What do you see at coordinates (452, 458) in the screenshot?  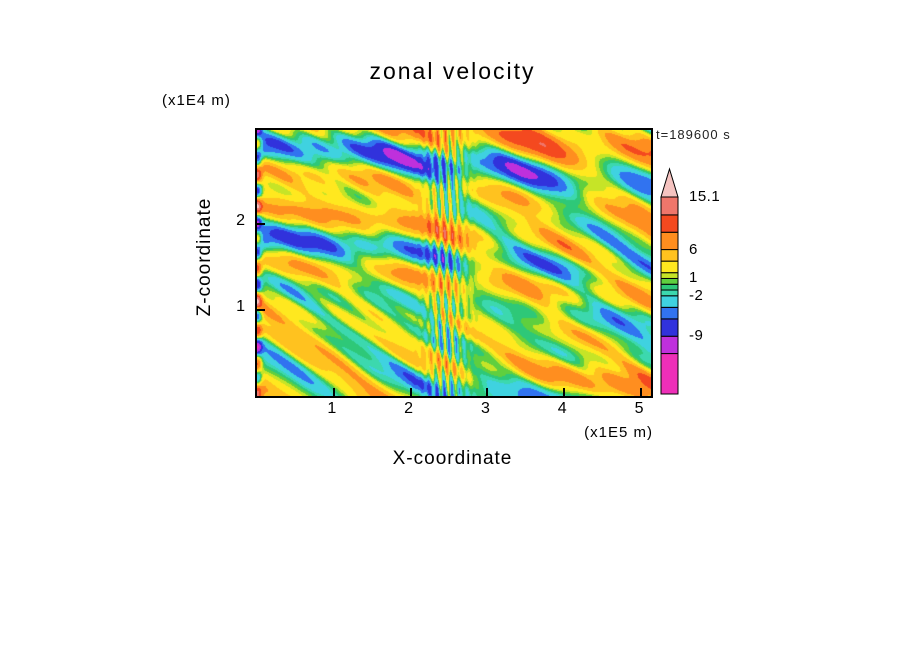 I see `x-axis-label: X-coordinate` at bounding box center [452, 458].